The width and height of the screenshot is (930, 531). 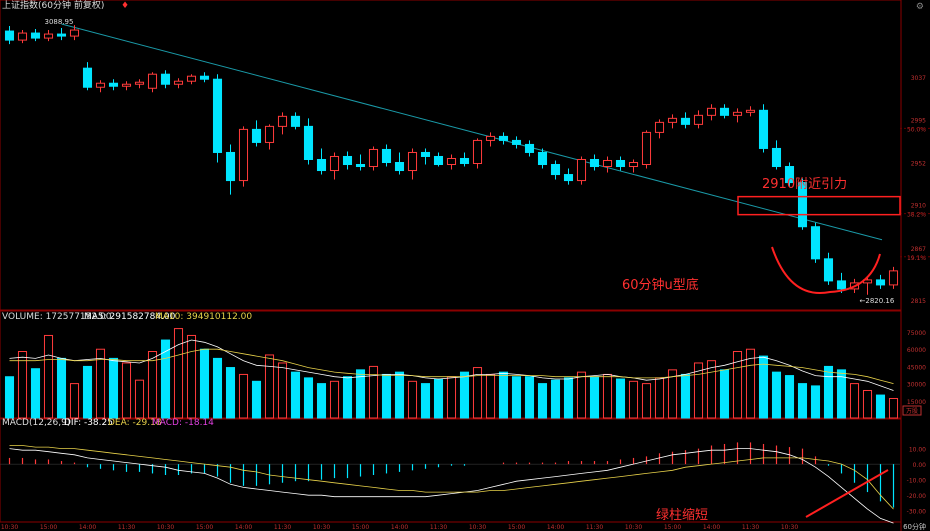 What do you see at coordinates (135, 423) in the screenshot?
I see `macd-dea: DEA: -29.18` at bounding box center [135, 423].